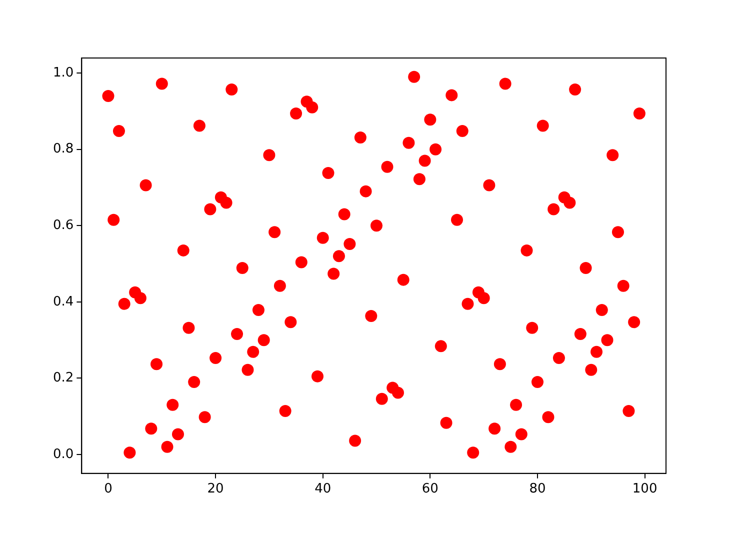  I want to click on x-tick-label: 60, so click(430, 489).